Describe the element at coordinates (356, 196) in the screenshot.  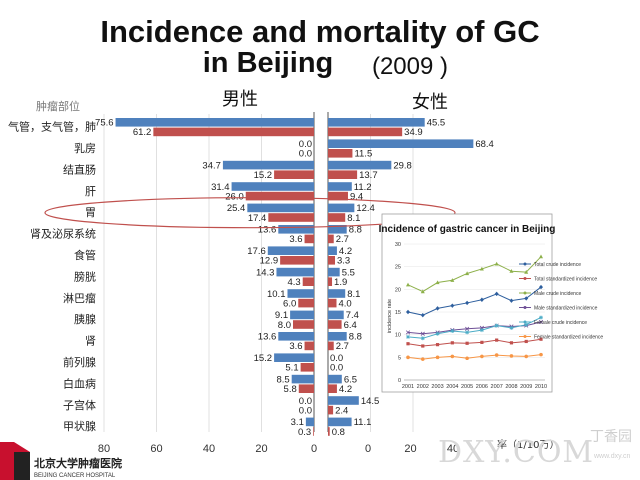
I see `female-bar-value: 9.4` at that location.